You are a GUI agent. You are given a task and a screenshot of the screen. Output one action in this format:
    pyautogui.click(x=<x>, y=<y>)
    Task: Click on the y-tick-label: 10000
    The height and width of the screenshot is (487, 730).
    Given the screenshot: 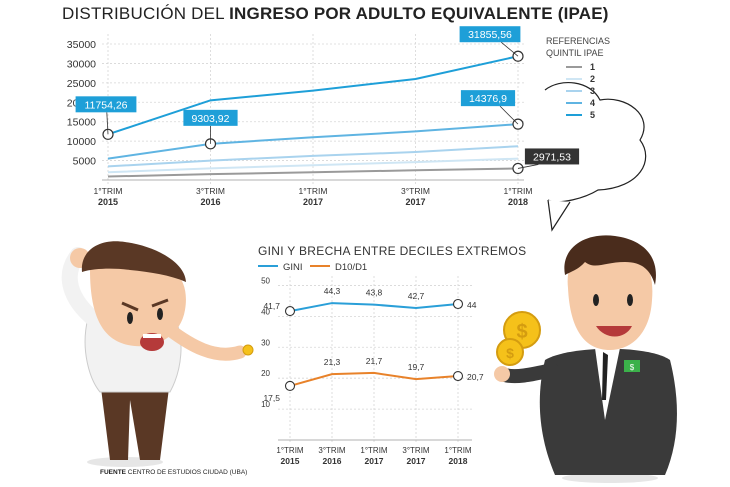 What is the action you would take?
    pyautogui.click(x=81, y=142)
    